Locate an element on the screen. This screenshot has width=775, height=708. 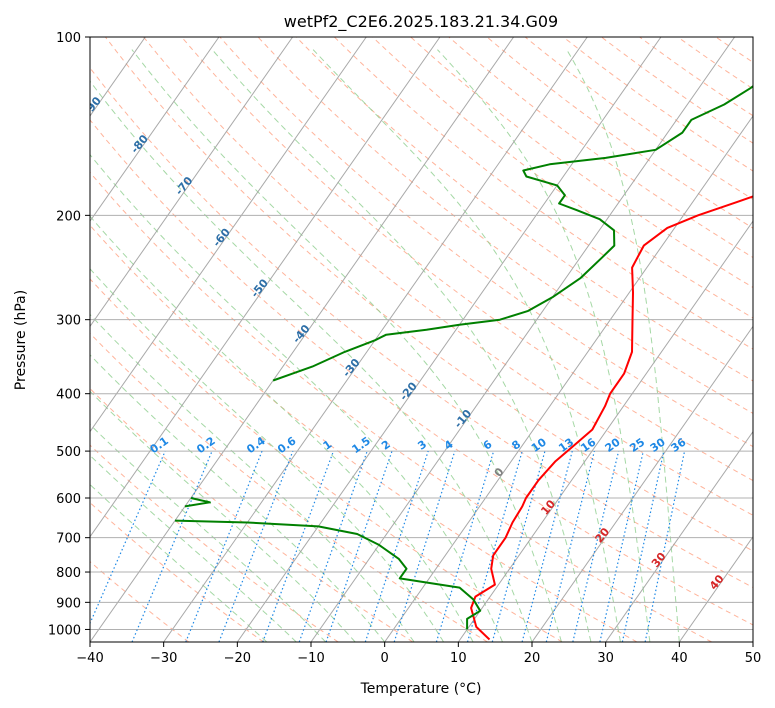
dewpoint-line is located at coordinates (328, 574).